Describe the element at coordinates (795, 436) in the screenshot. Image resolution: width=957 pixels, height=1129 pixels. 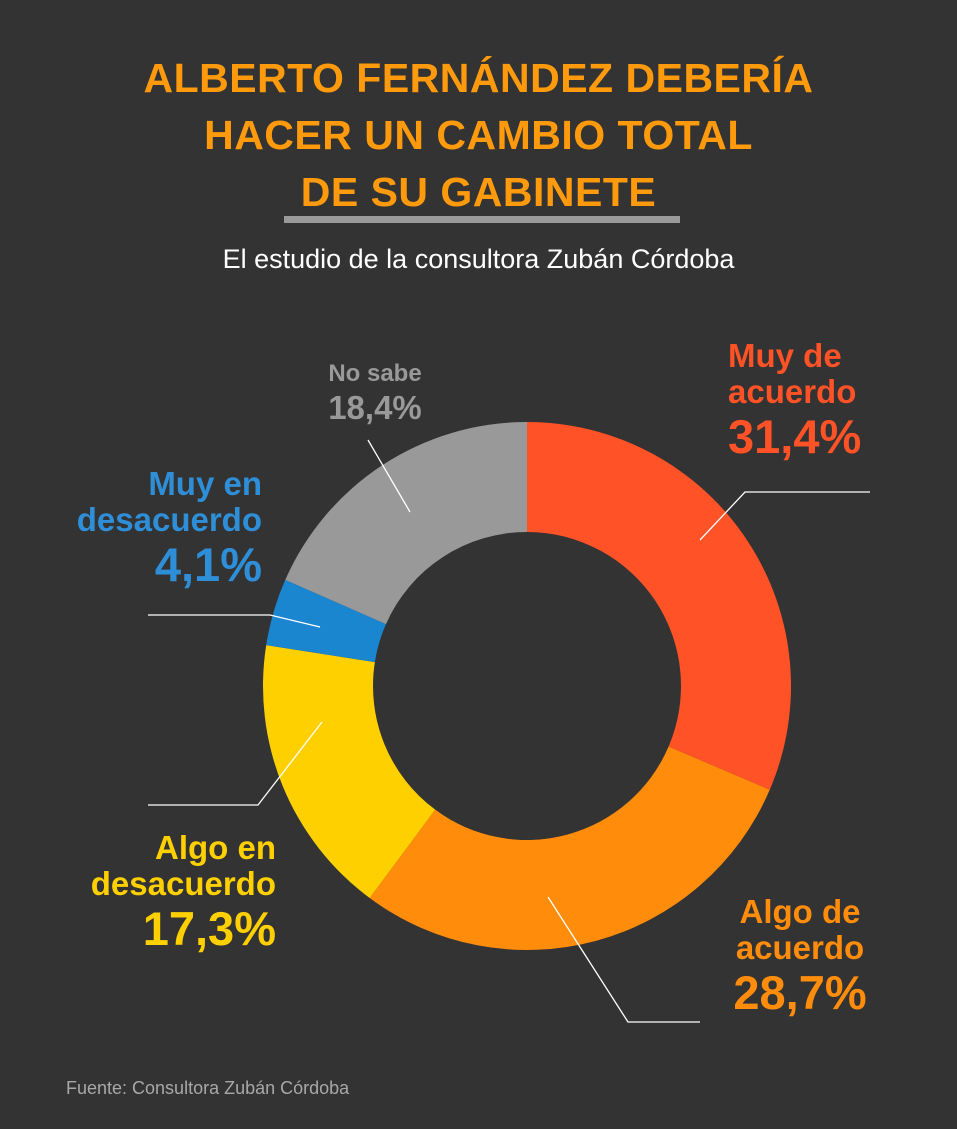
I see `slice-value: 31,4%` at that location.